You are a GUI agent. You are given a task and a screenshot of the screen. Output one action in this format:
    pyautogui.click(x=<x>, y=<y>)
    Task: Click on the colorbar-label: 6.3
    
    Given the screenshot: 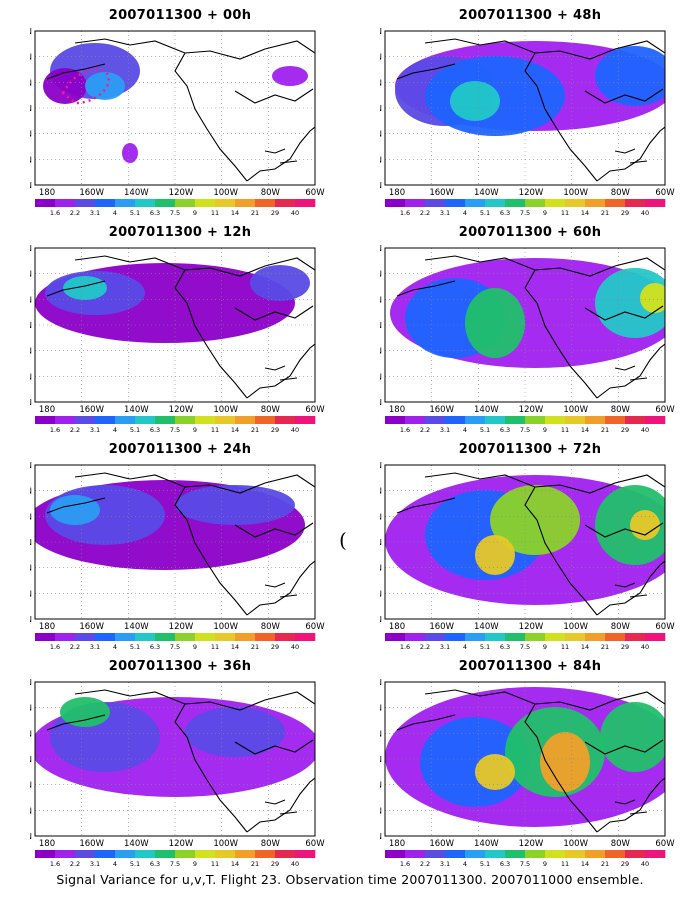 What is the action you would take?
    pyautogui.click(x=155, y=647)
    